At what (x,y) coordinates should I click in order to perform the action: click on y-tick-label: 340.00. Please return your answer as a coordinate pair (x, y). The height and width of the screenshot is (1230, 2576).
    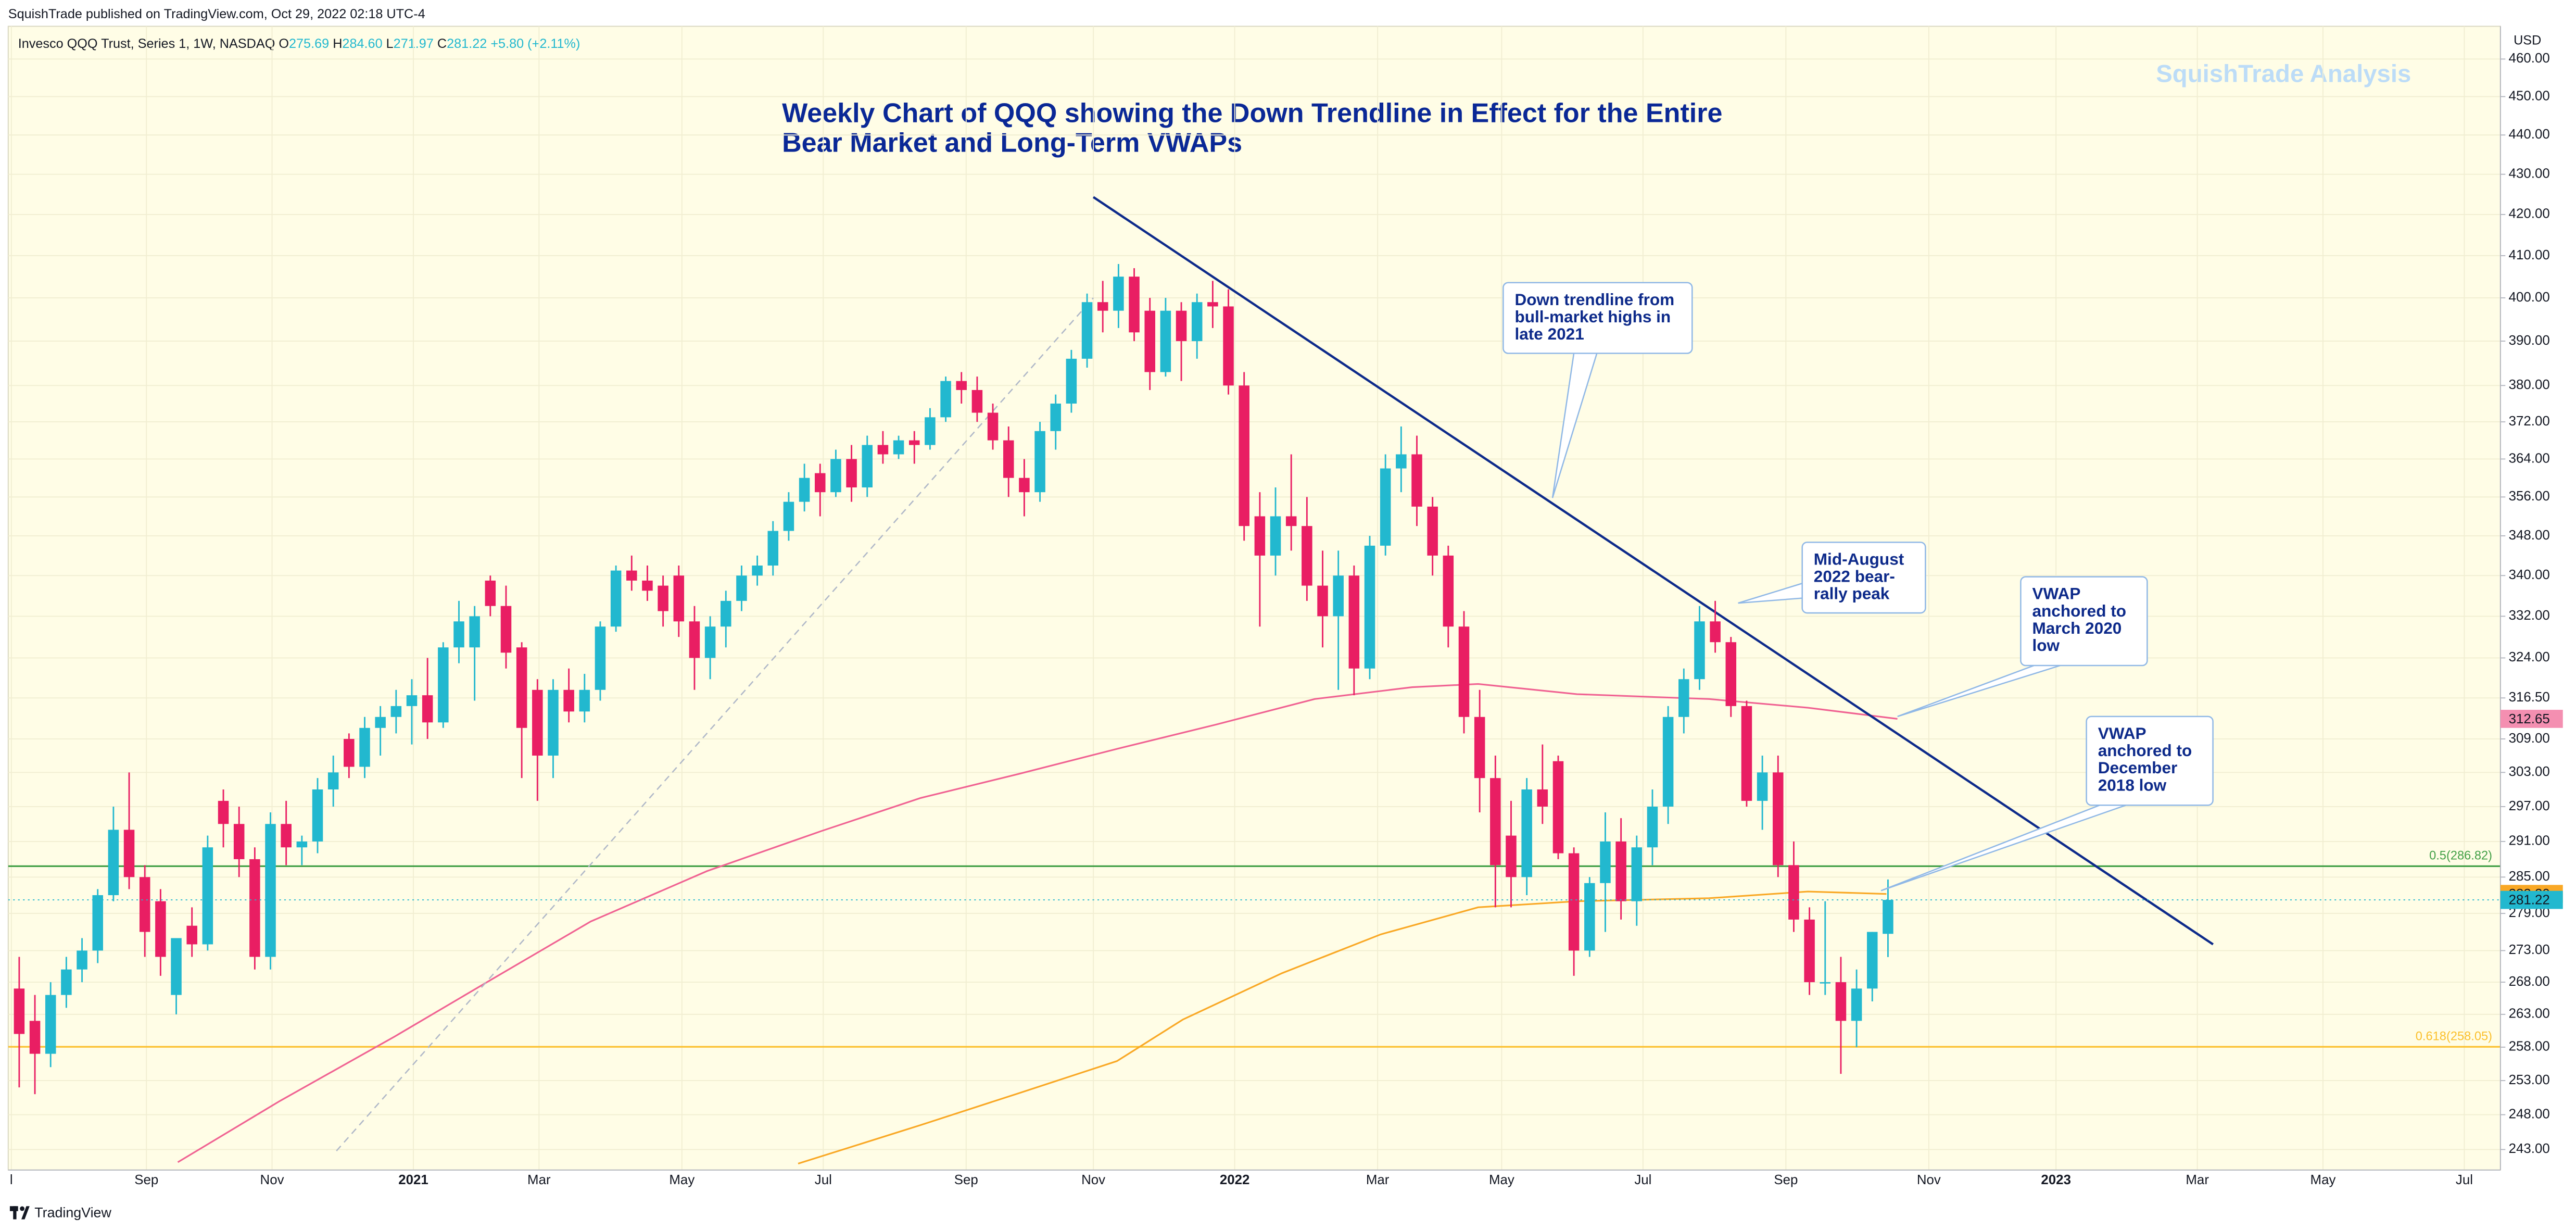
    Looking at the image, I should click on (2529, 575).